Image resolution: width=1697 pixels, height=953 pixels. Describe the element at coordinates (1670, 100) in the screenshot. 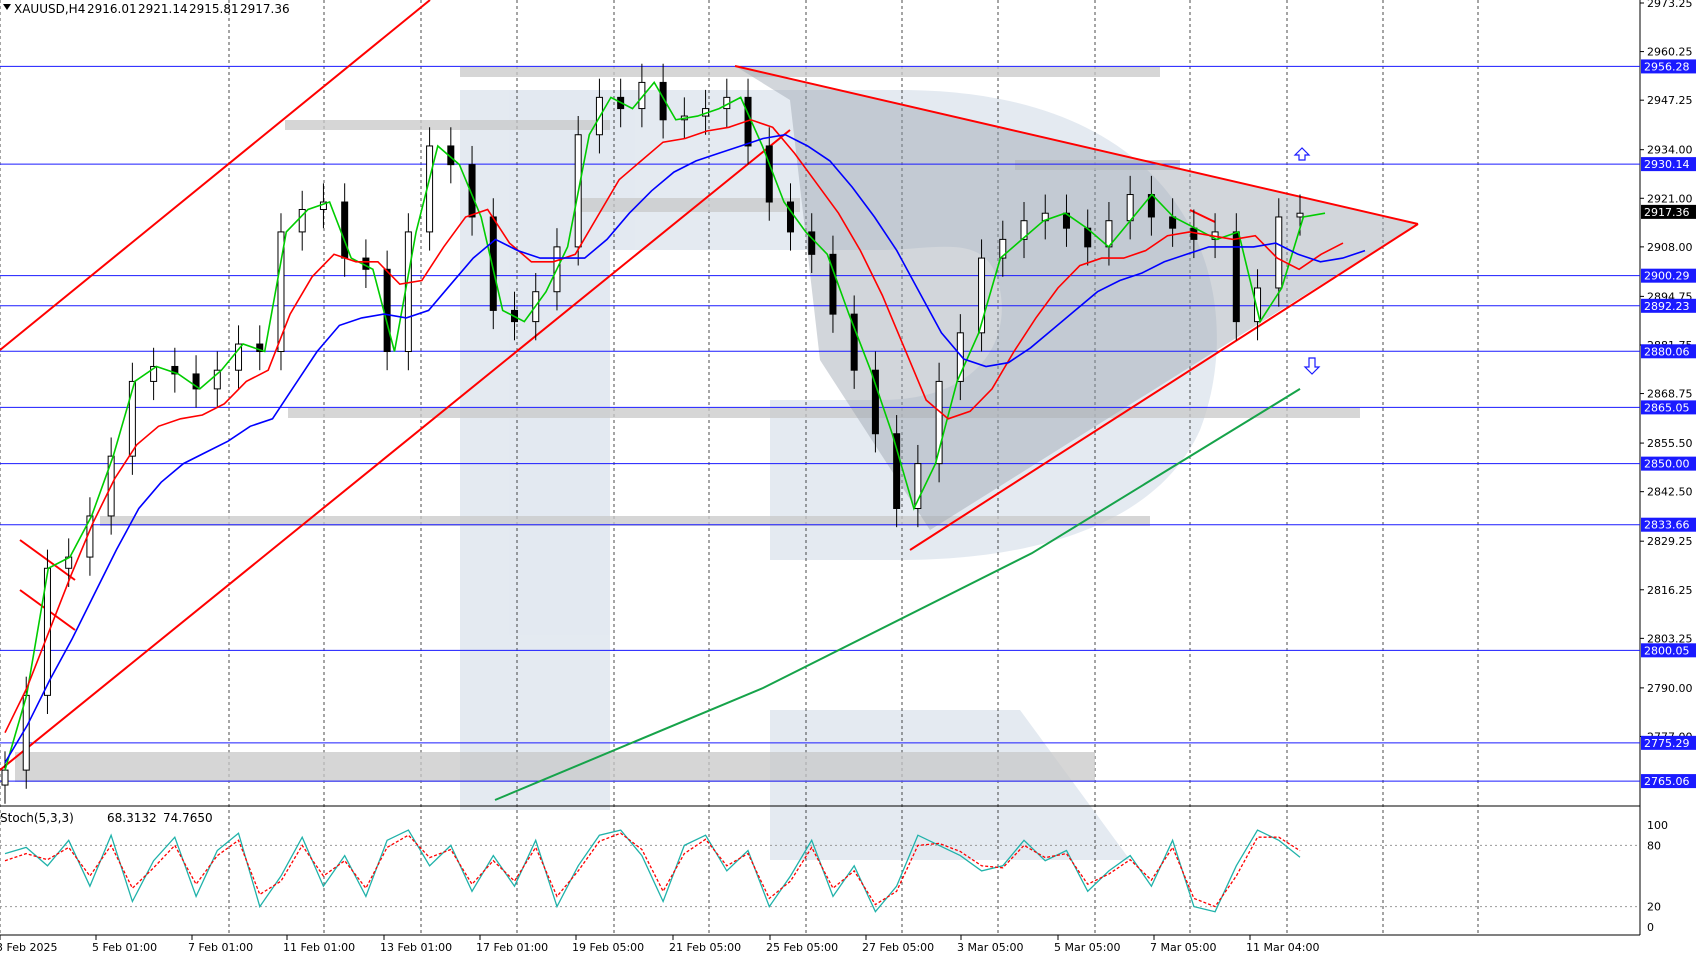

I see `price-tick-label: 2947.25` at that location.